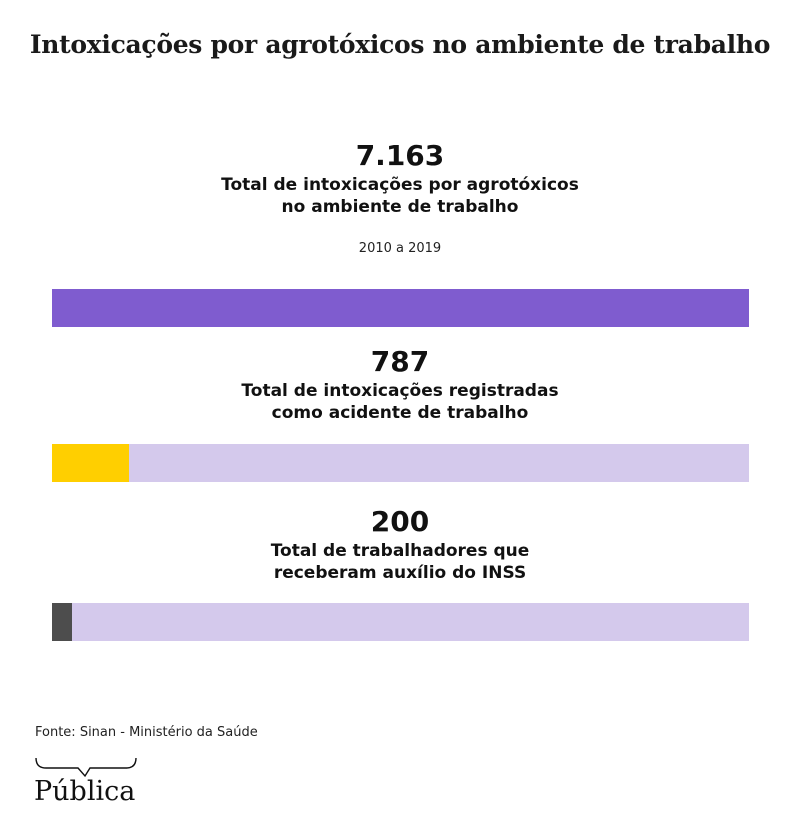 The width and height of the screenshot is (800, 813). What do you see at coordinates (400, 391) in the screenshot?
I see `stat-label-accident-line1: Total de intoxicações registradas` at bounding box center [400, 391].